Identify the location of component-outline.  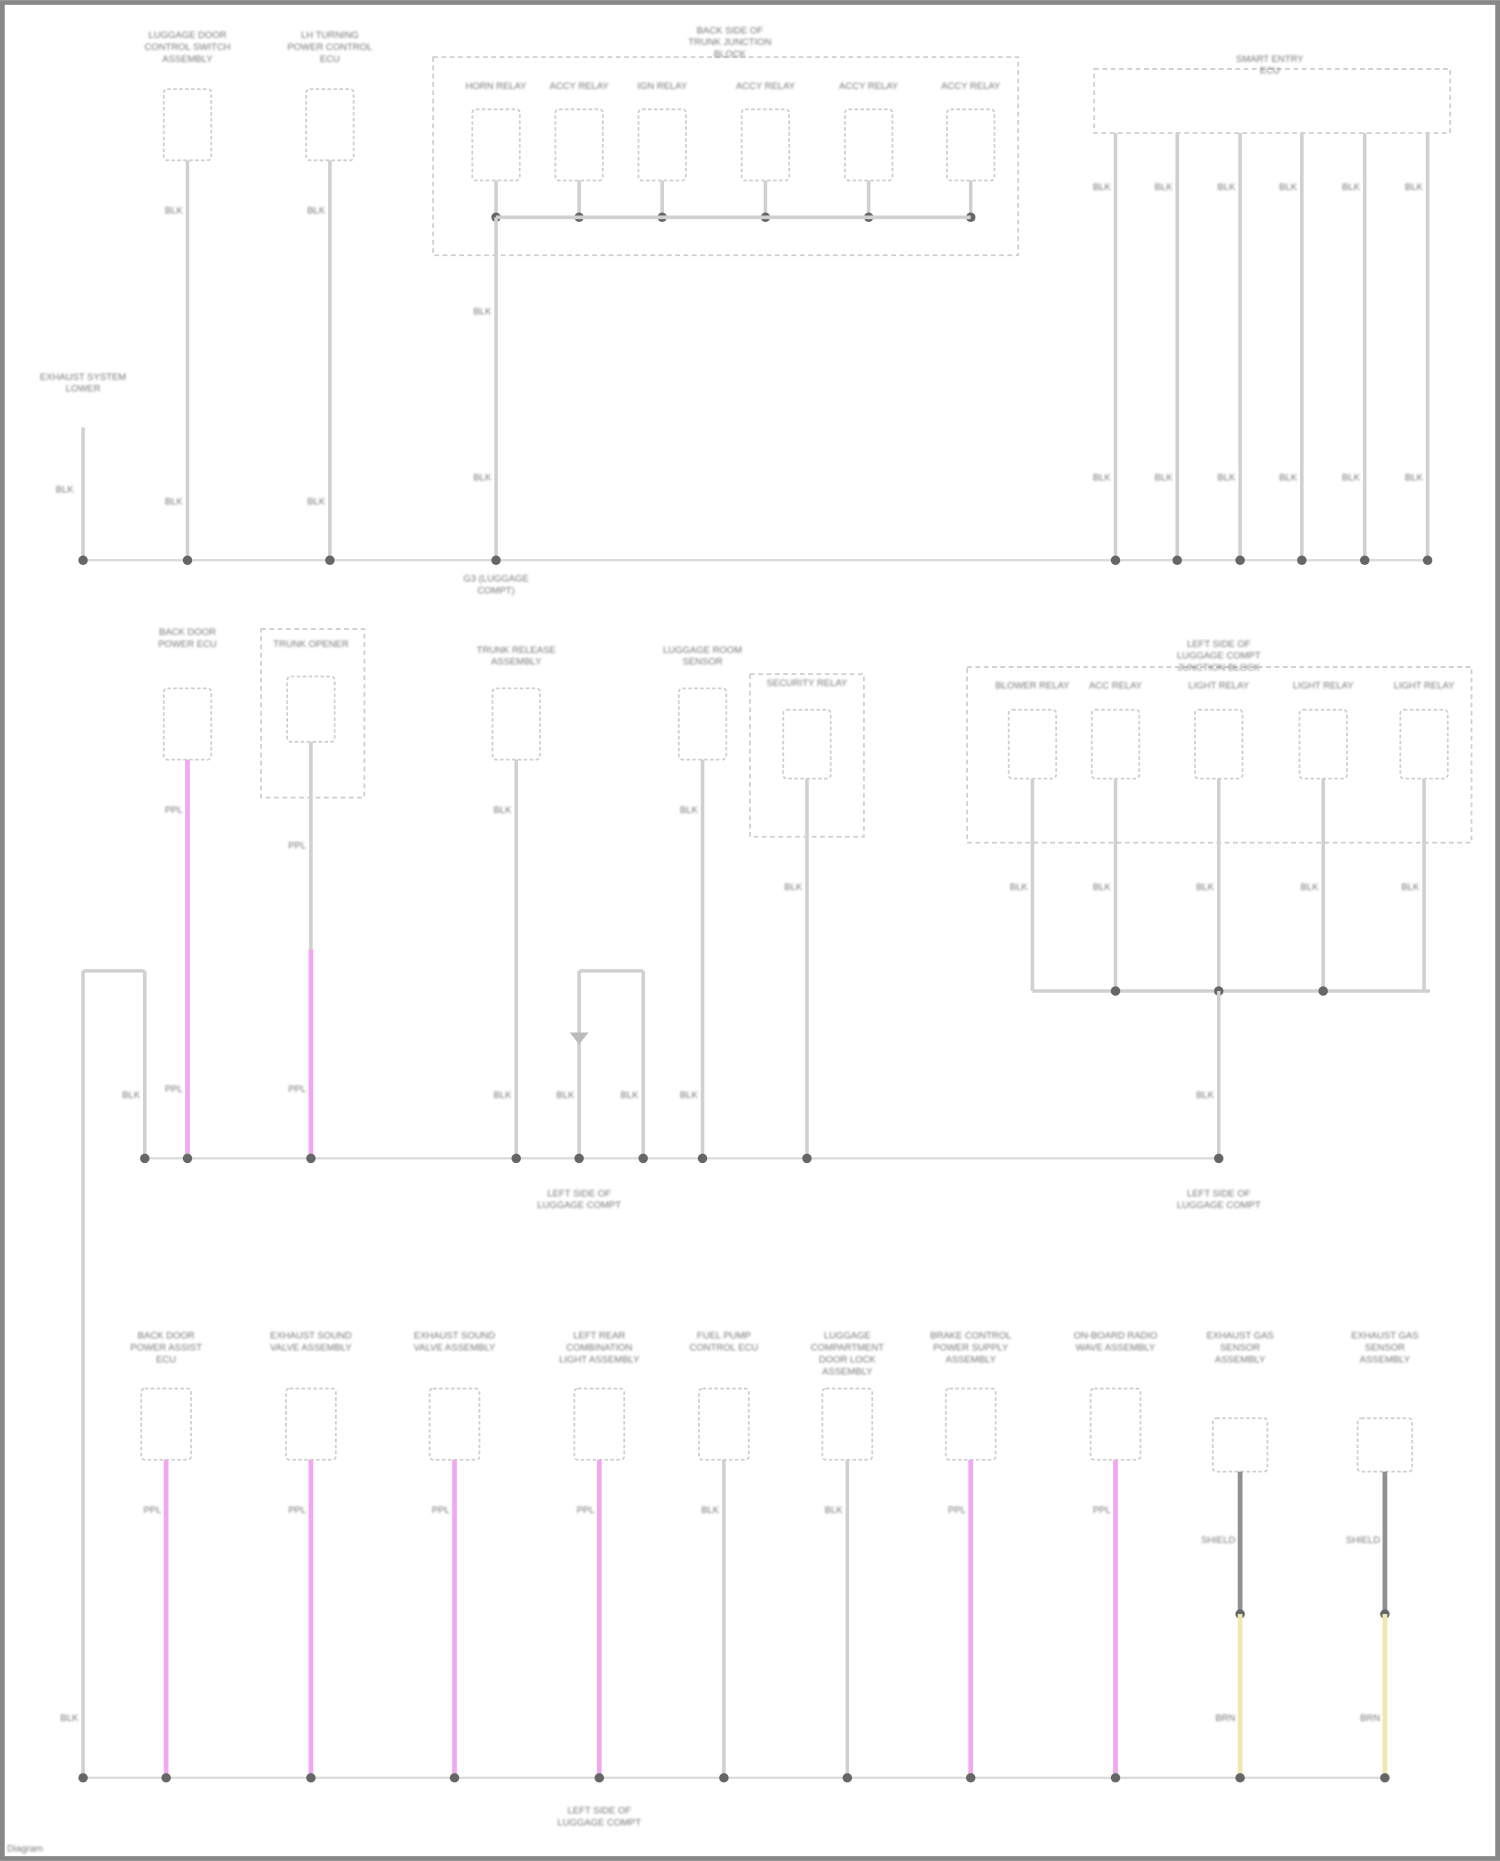
(313, 713).